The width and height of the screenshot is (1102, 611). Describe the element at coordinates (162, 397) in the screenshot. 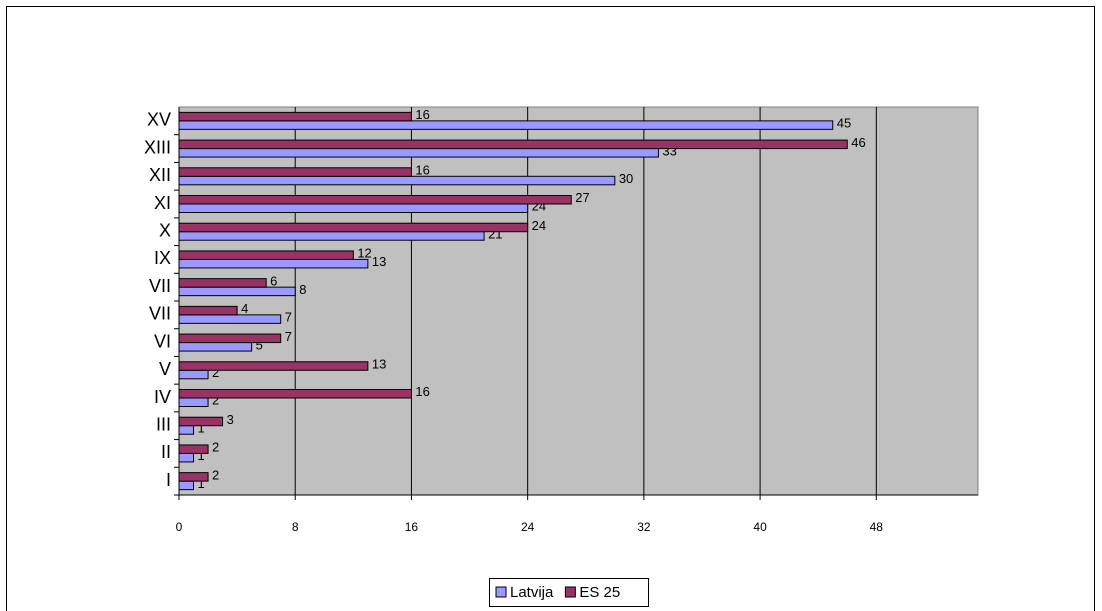

I see `y-tick-label: IV` at that location.